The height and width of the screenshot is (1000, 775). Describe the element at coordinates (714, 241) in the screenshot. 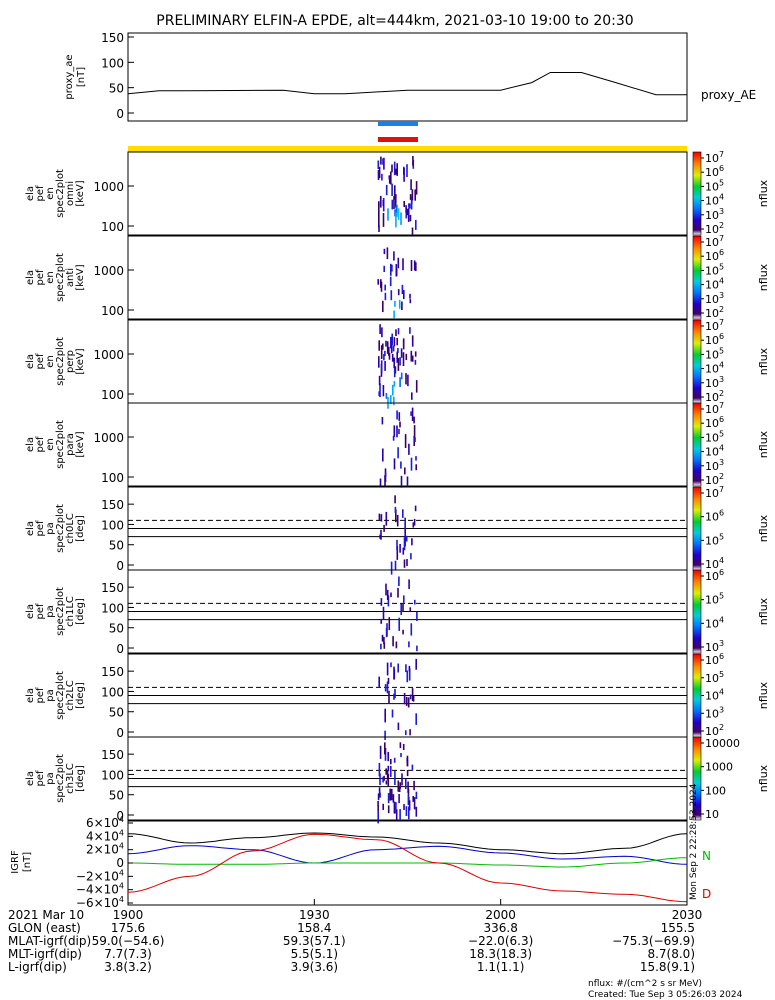

I see `panel-anti-cbtick-0: 107` at that location.